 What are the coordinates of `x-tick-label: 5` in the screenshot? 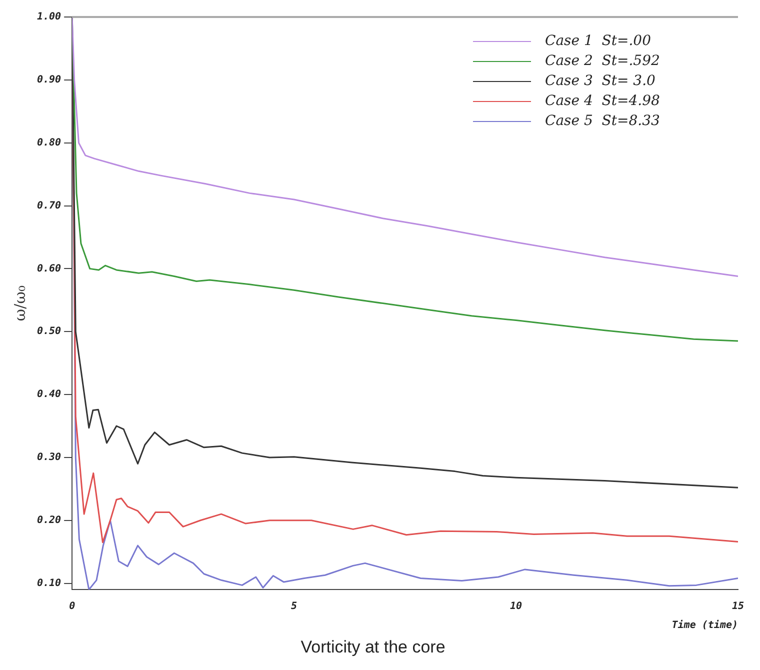 It's located at (294, 606).